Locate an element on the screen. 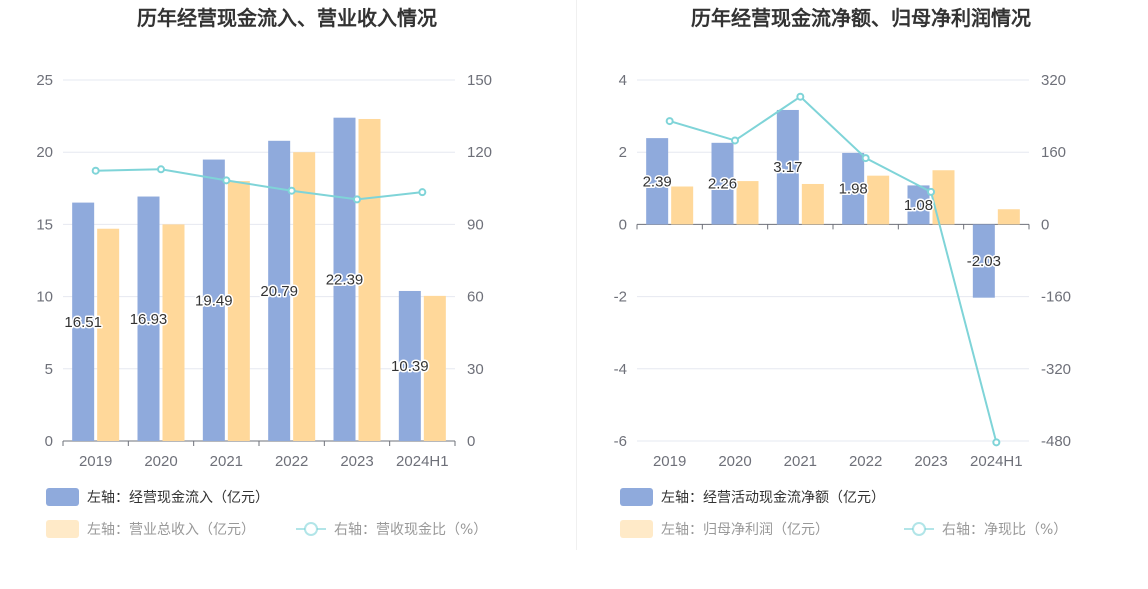  bar-value-label: 2.26 is located at coordinates (722, 184).